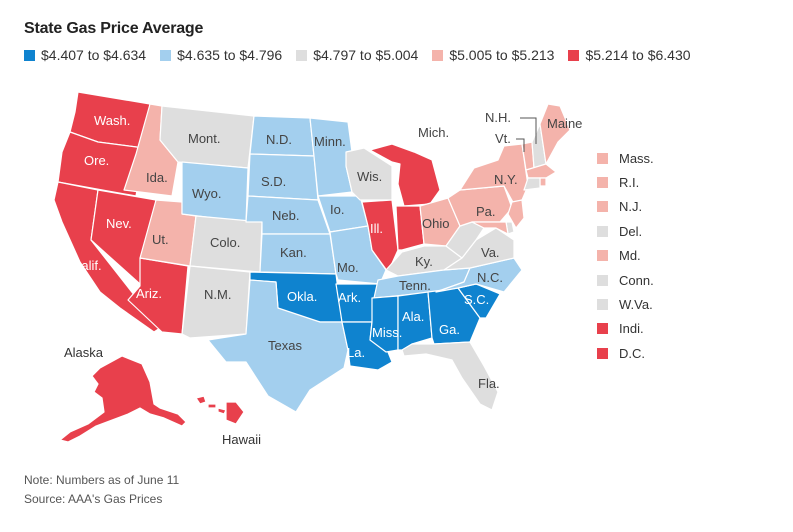 This screenshot has height=532, width=793. What do you see at coordinates (348, 267) in the screenshot?
I see `label-mo: Mo.` at bounding box center [348, 267].